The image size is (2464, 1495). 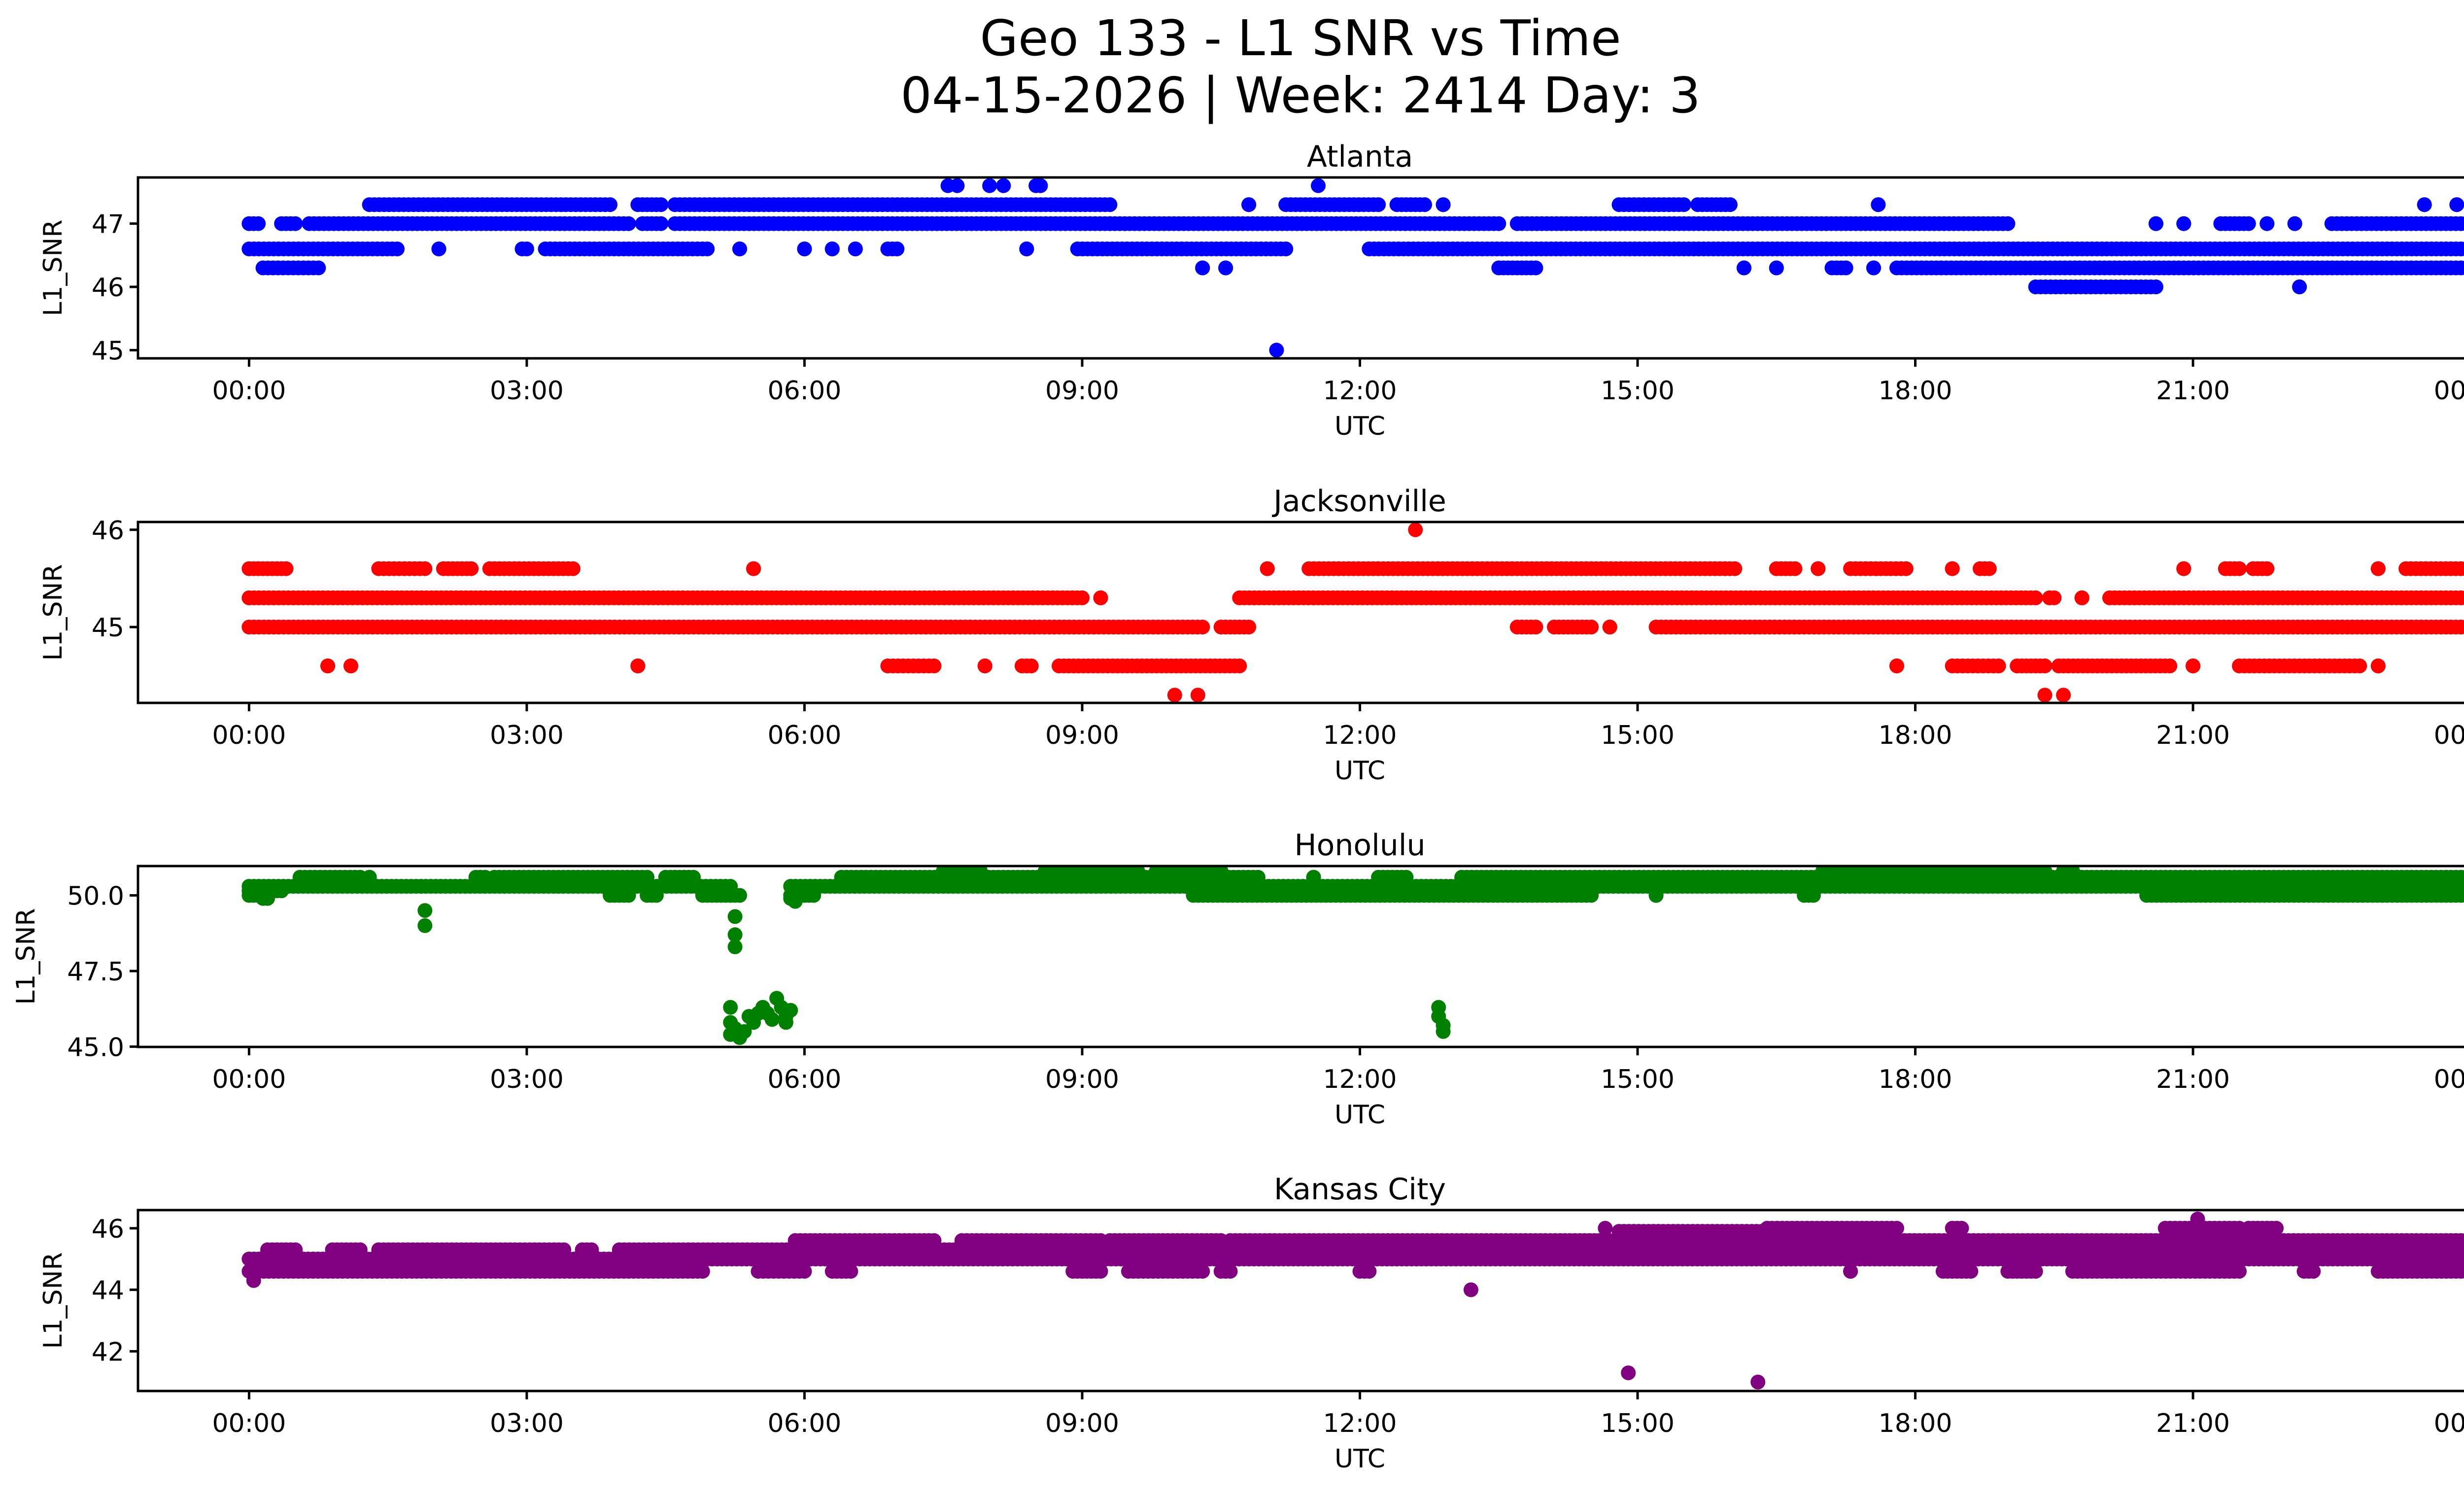 What do you see at coordinates (1360, 771) in the screenshot?
I see `x-axis-label: UTC` at bounding box center [1360, 771].